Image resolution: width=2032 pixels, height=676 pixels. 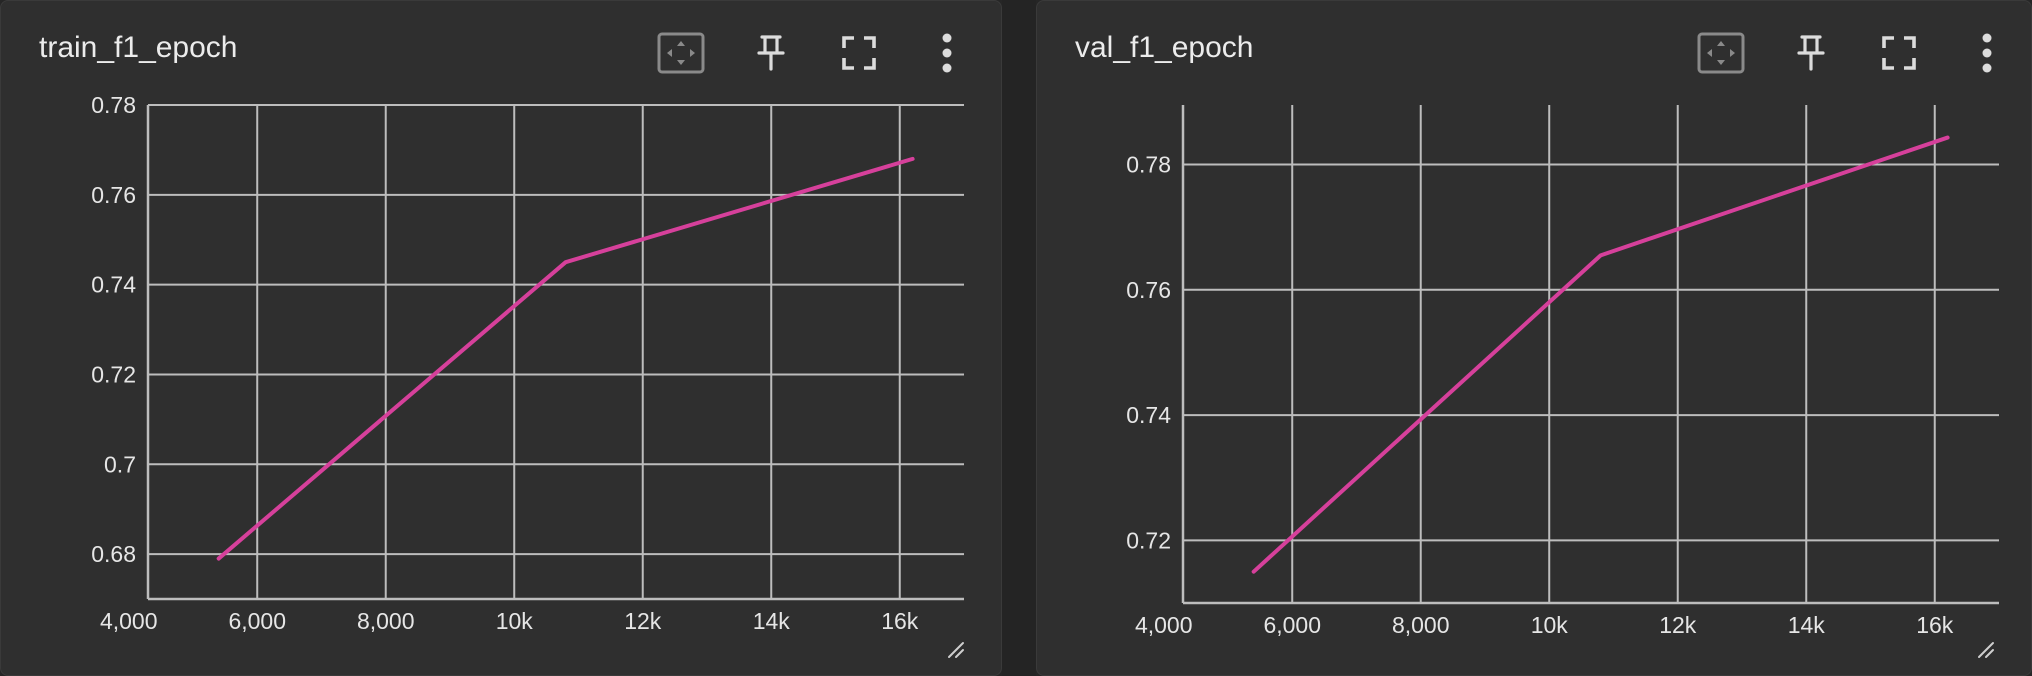 I want to click on chart-title: val_f1_epoch, so click(x=1164, y=47).